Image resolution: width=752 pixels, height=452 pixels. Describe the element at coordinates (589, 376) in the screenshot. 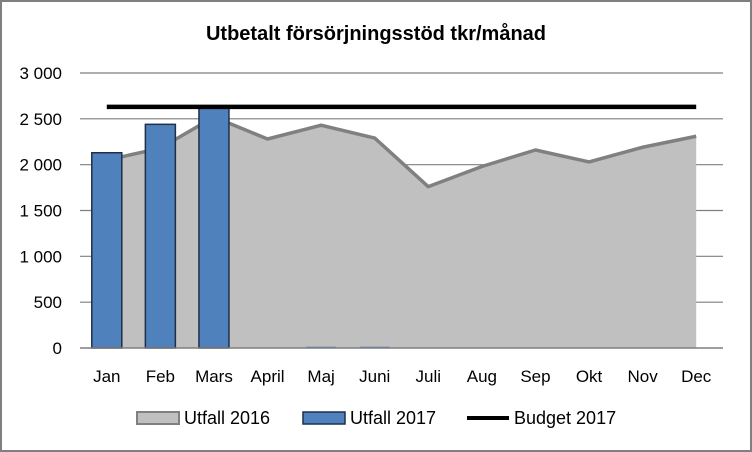

I see `x-tick-label: Okt` at that location.